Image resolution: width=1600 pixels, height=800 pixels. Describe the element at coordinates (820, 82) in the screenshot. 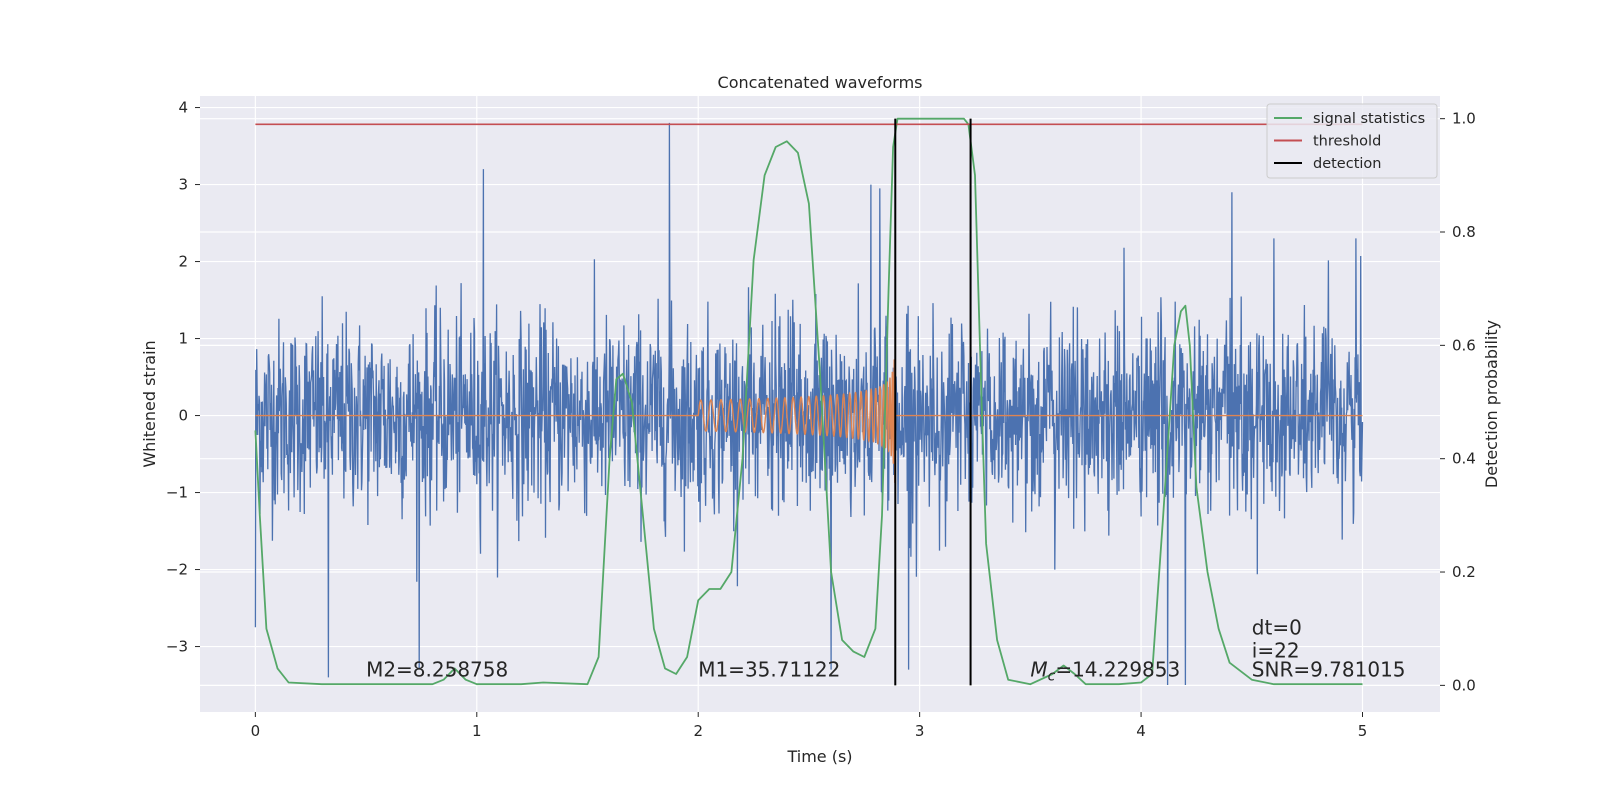

I see `chart-title: Concatenated waveforms` at that location.